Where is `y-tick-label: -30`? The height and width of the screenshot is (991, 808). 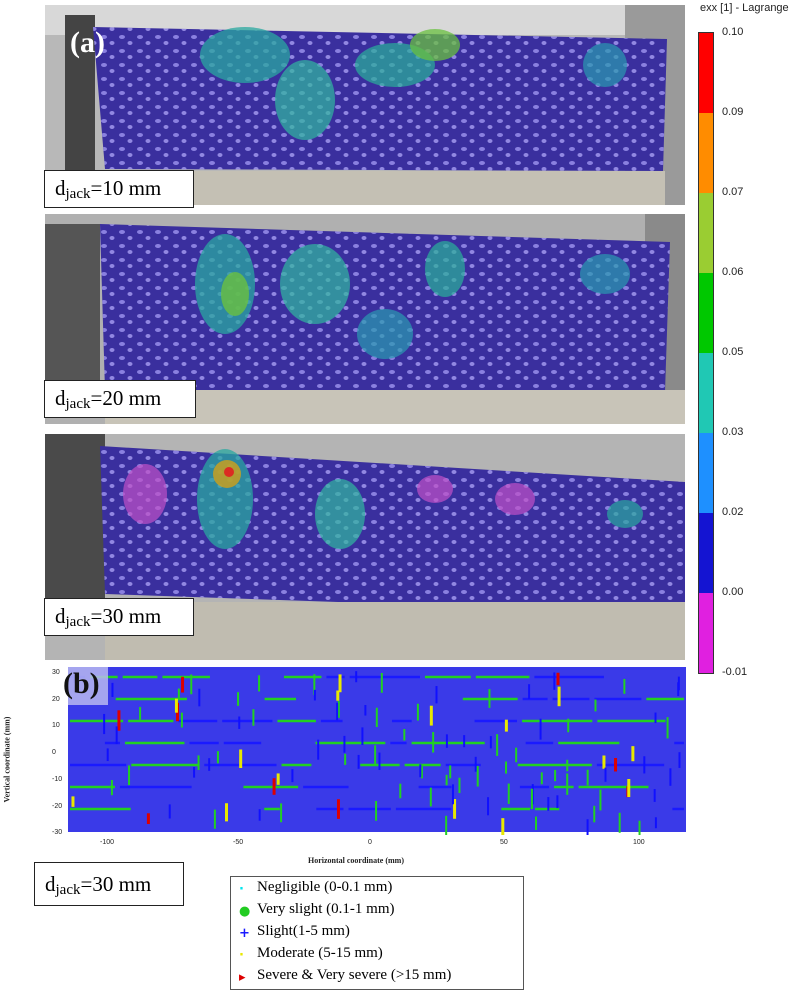
y-tick-label: -30 is located at coordinates (57, 833).